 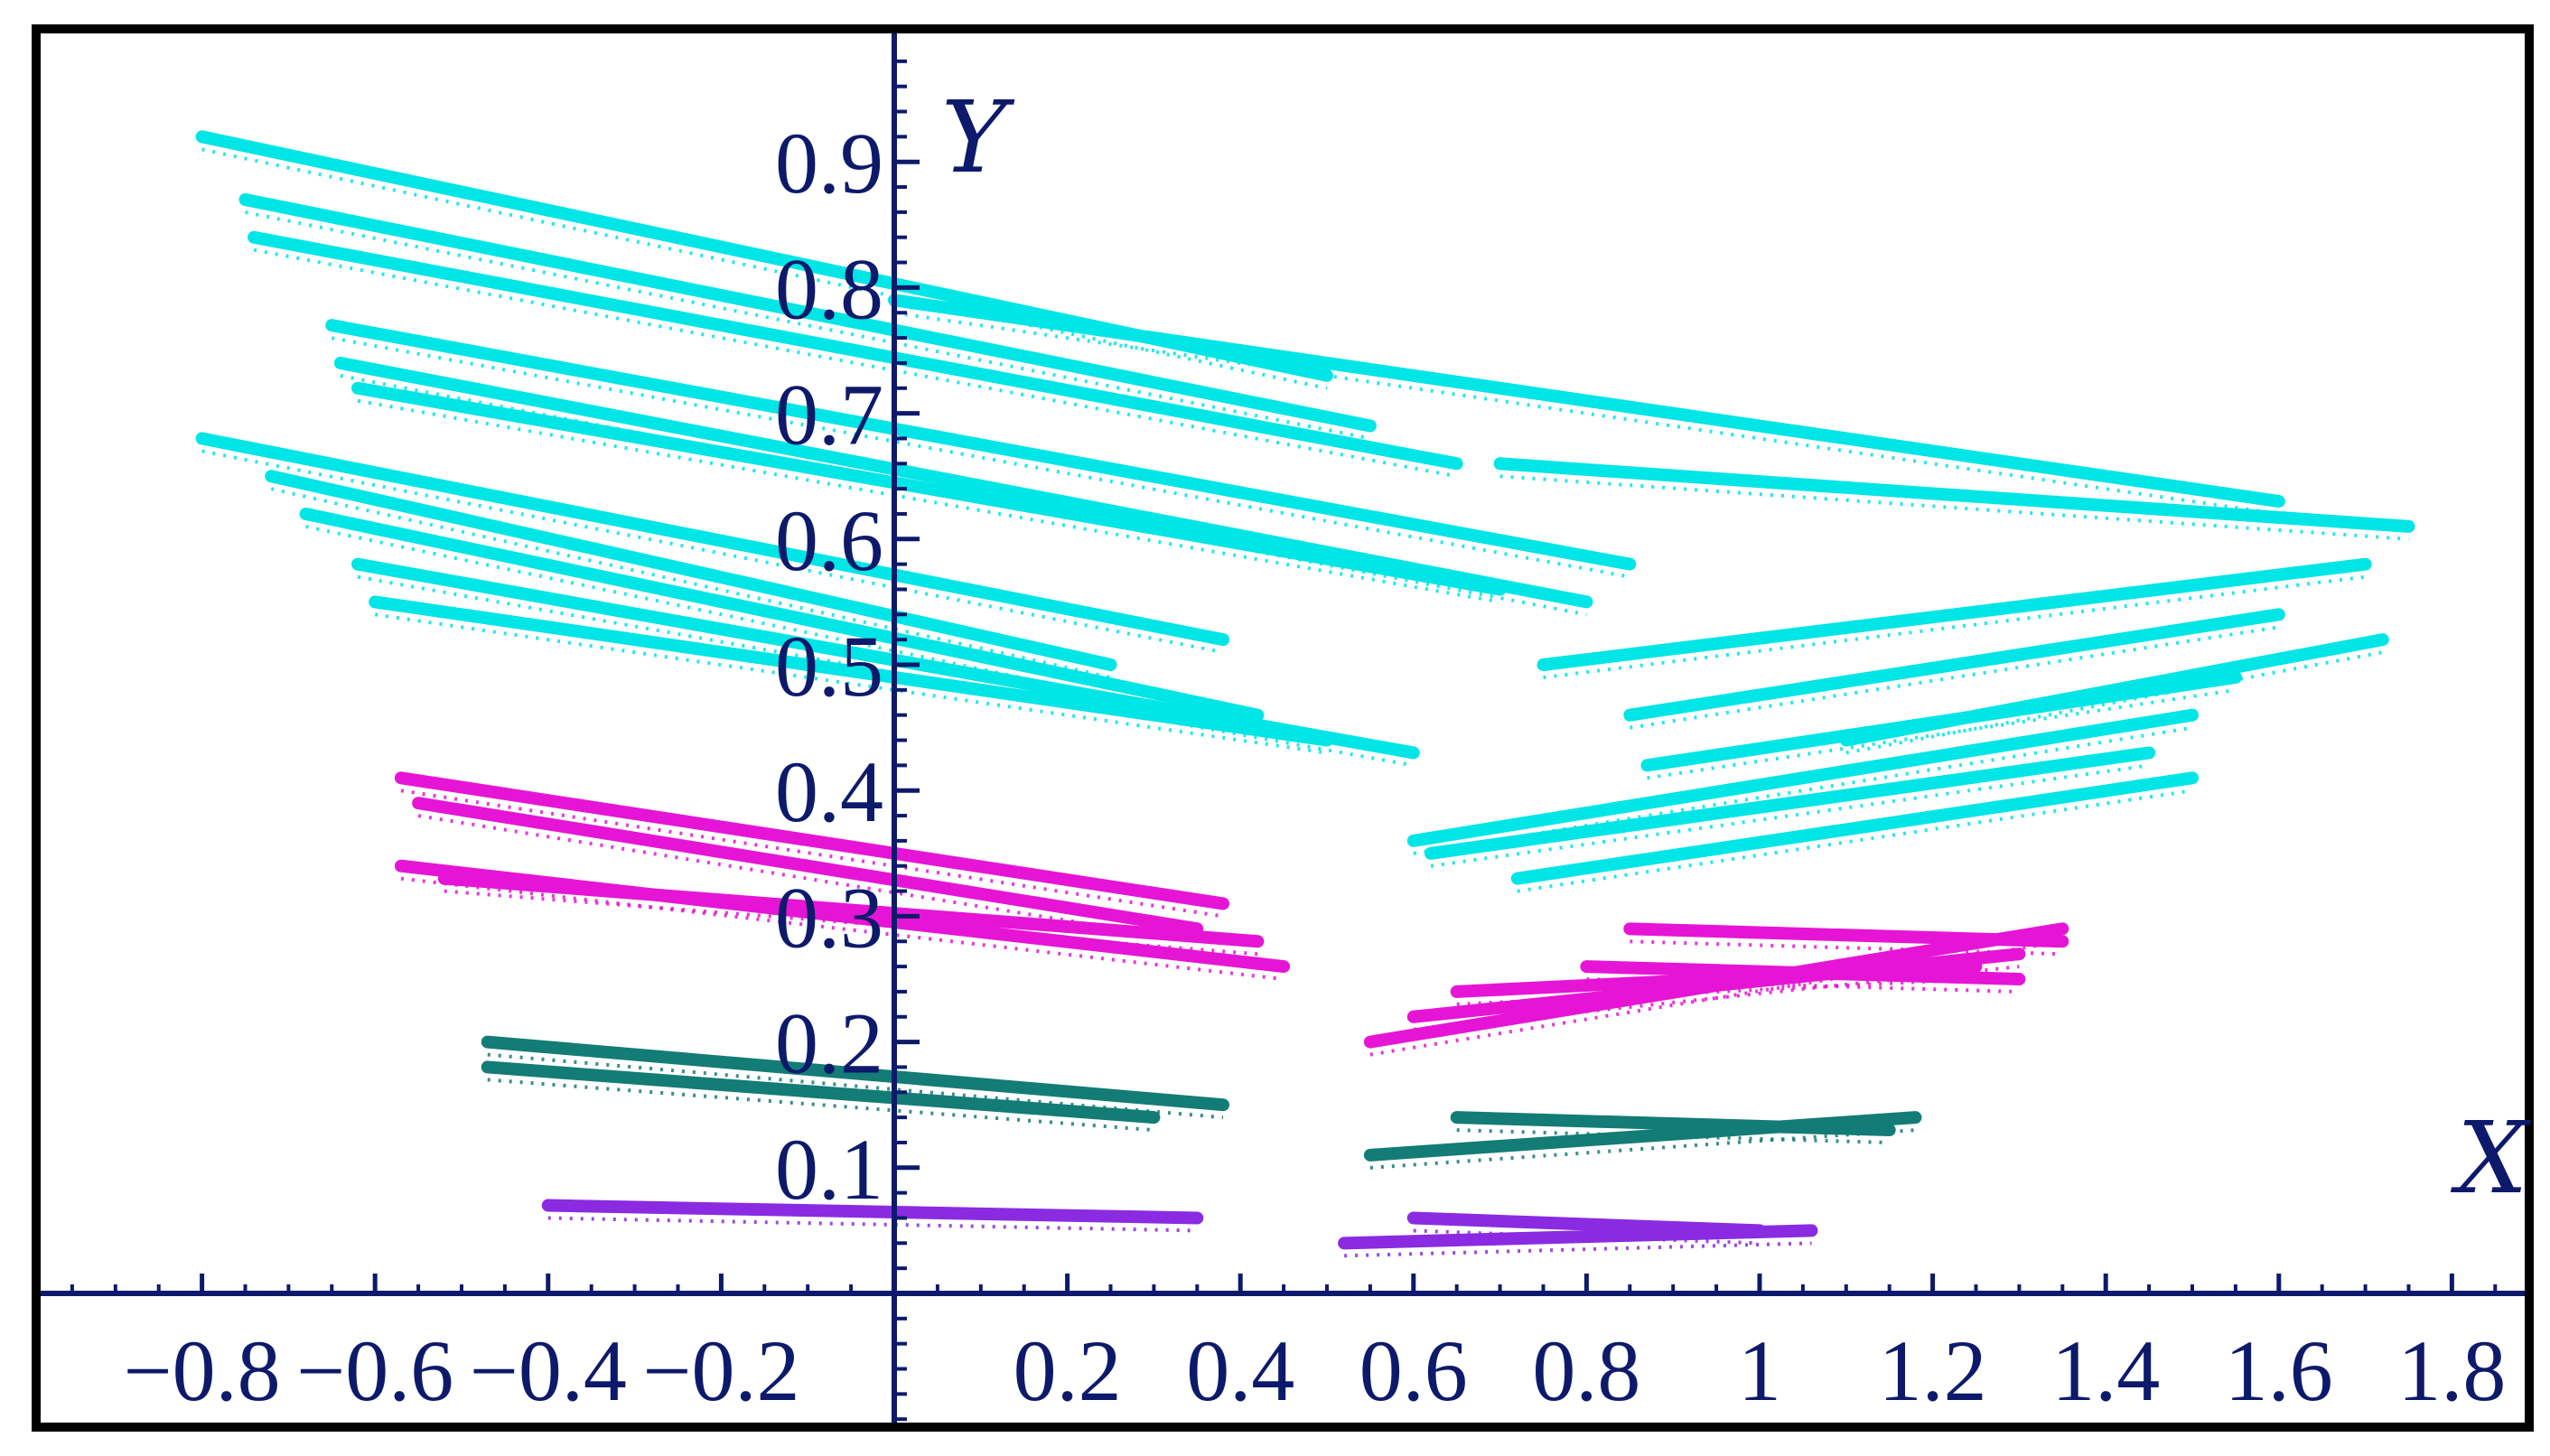 I want to click on x-tick-label-2: −0.4, so click(x=548, y=1370).